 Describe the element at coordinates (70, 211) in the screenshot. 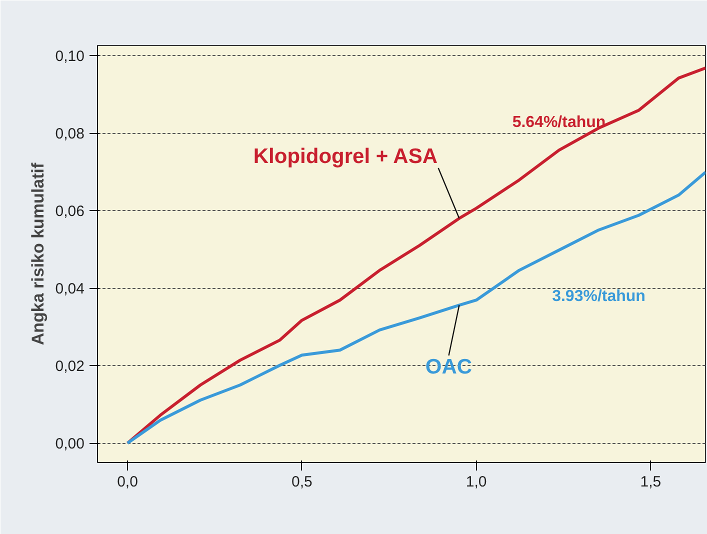

I see `y-tick-label: 0,06` at that location.